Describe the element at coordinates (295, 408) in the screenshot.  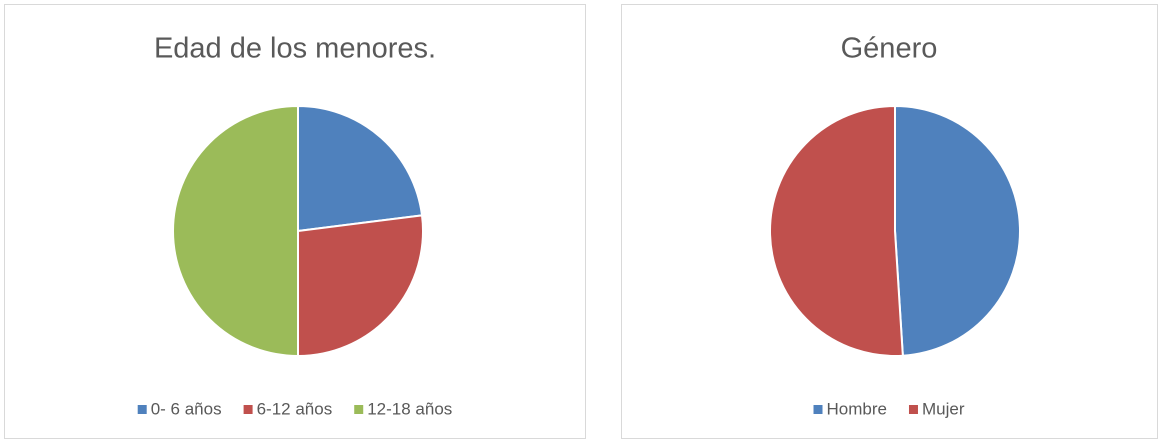
I see `legend-label: 6-12 años` at that location.